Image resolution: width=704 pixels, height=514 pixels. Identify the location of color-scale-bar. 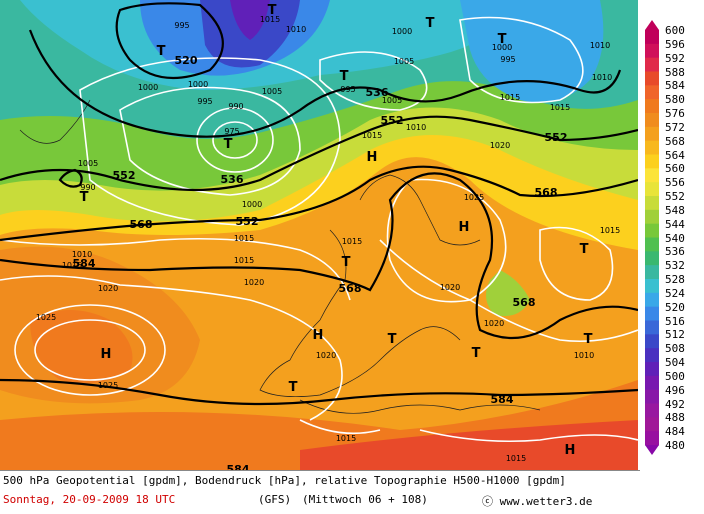
(652, 237).